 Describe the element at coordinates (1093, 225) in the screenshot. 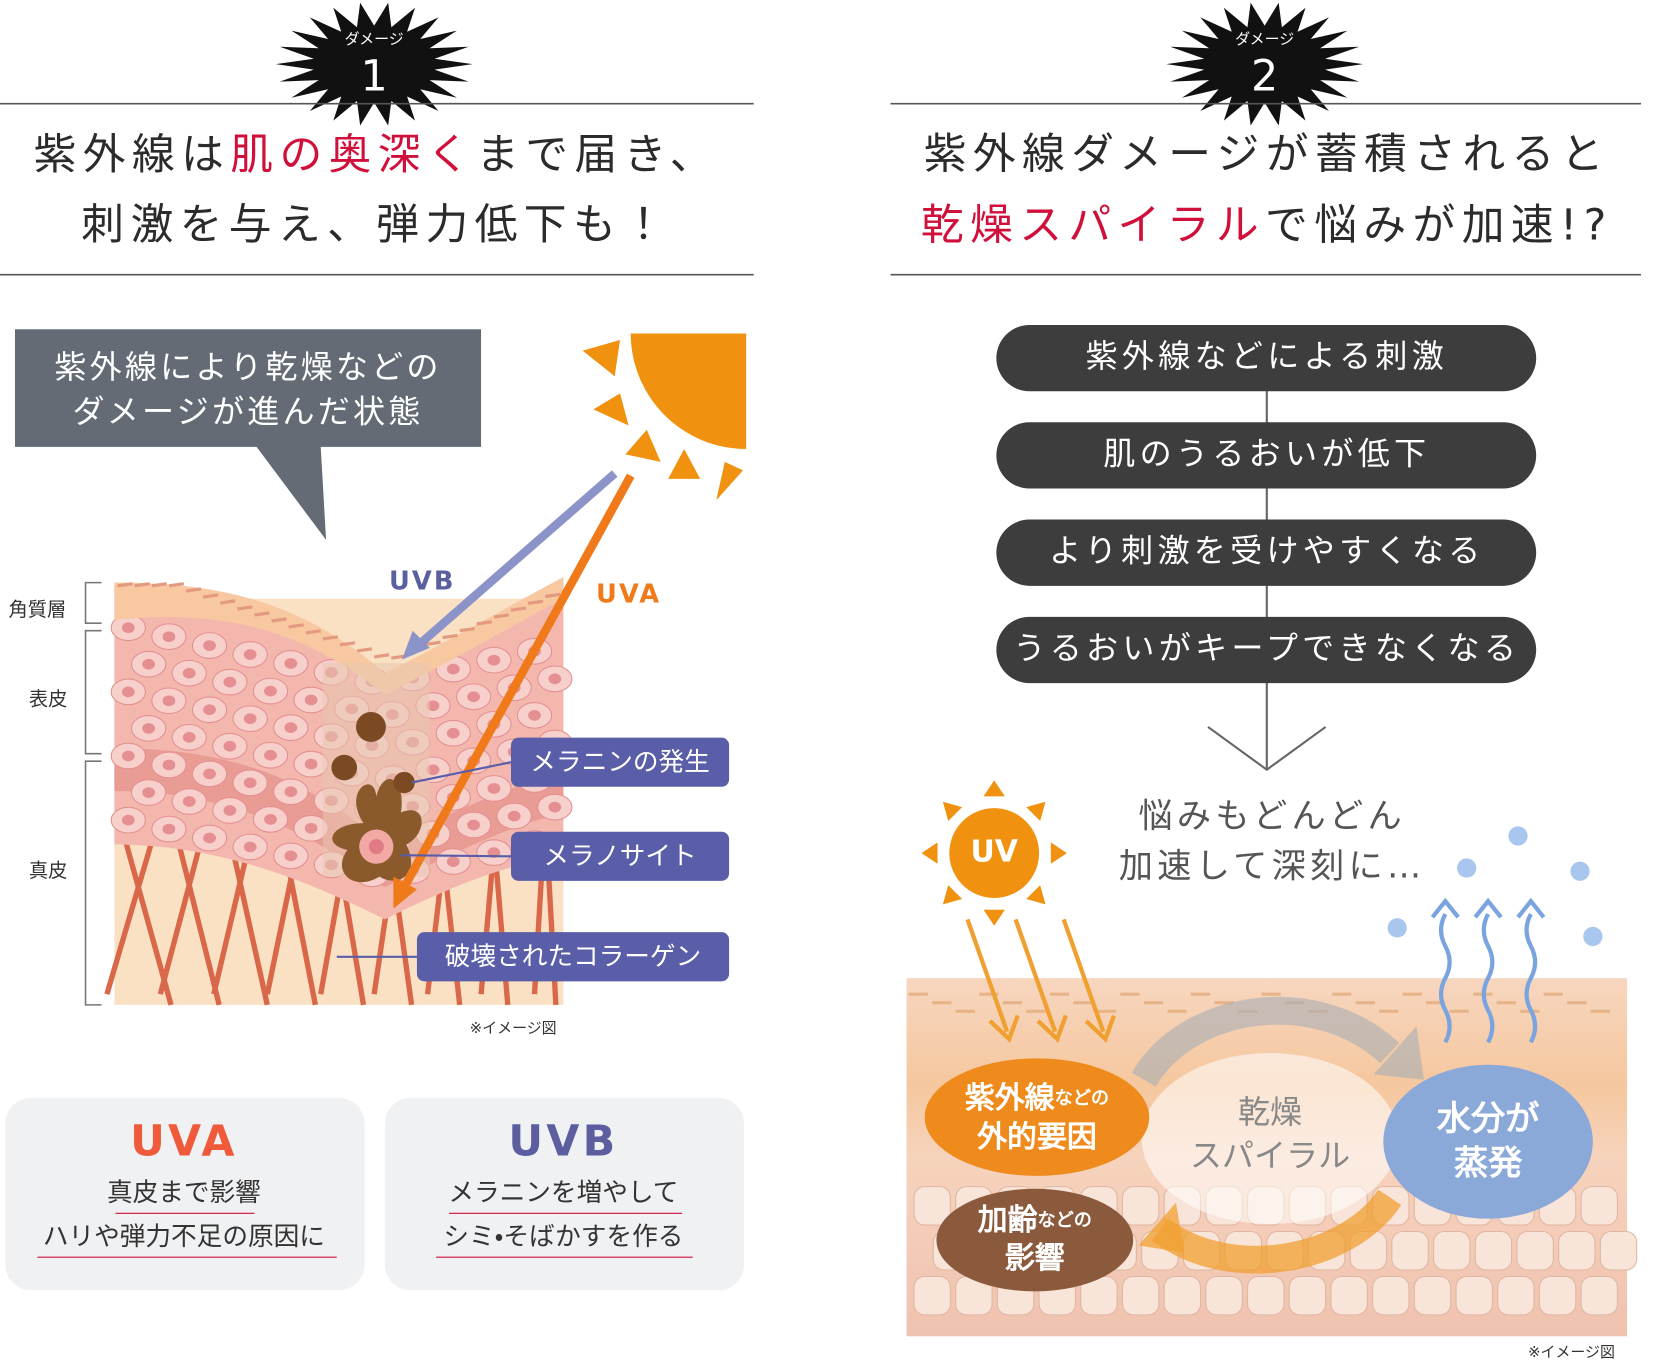

I see `title-highlight: 乾燥スパイラル` at that location.